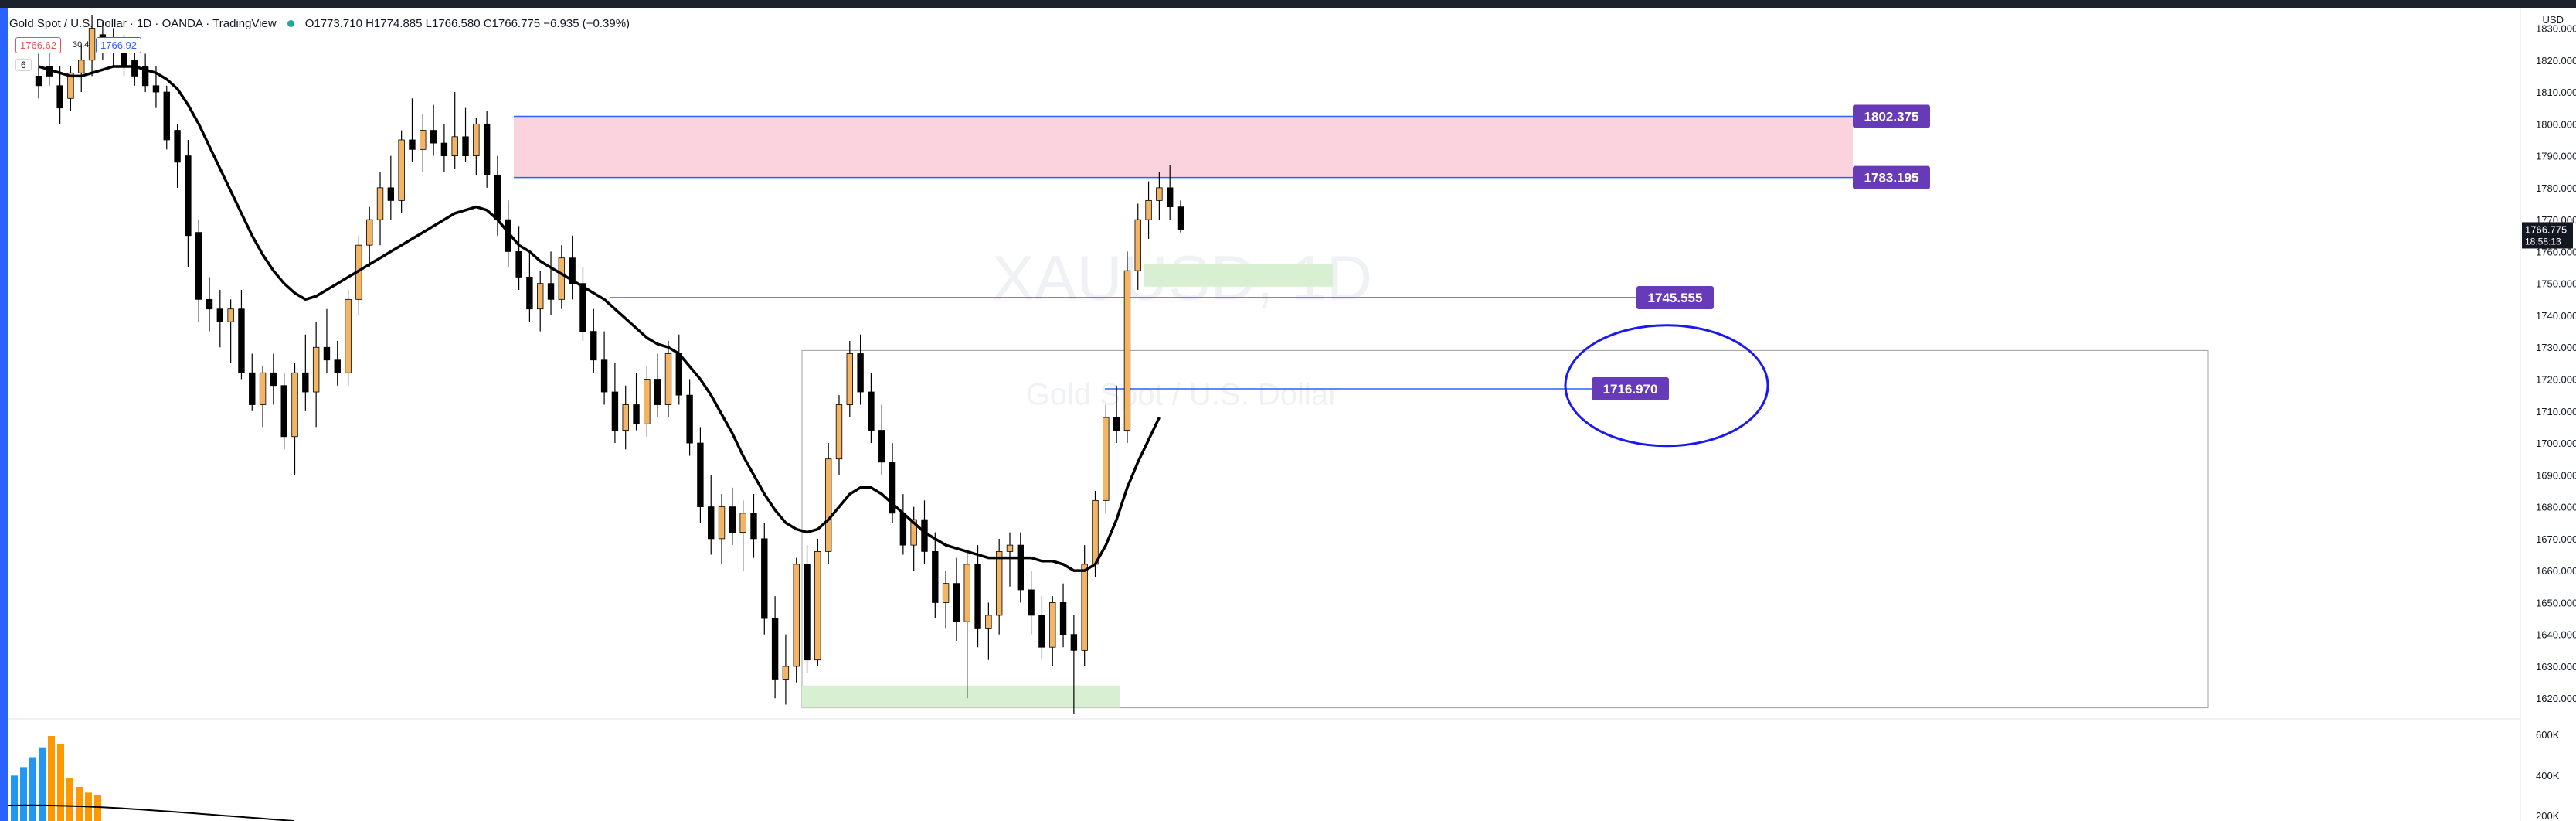 This screenshot has width=2576, height=821. Describe the element at coordinates (38, 45) in the screenshot. I see `sell-price-badge: 1766.62` at that location.